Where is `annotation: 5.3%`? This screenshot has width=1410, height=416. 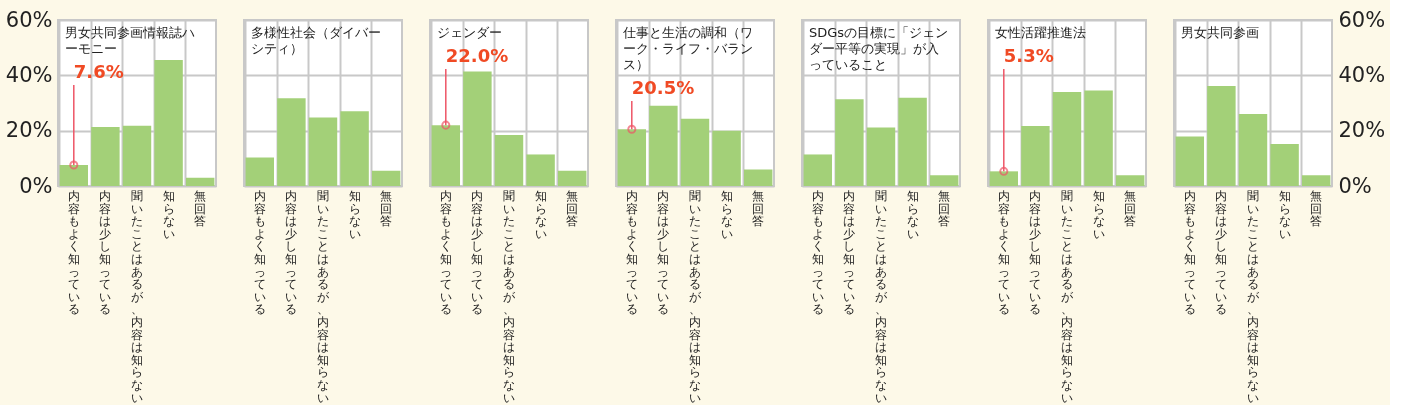
annotation: 5.3% is located at coordinates (1028, 55).